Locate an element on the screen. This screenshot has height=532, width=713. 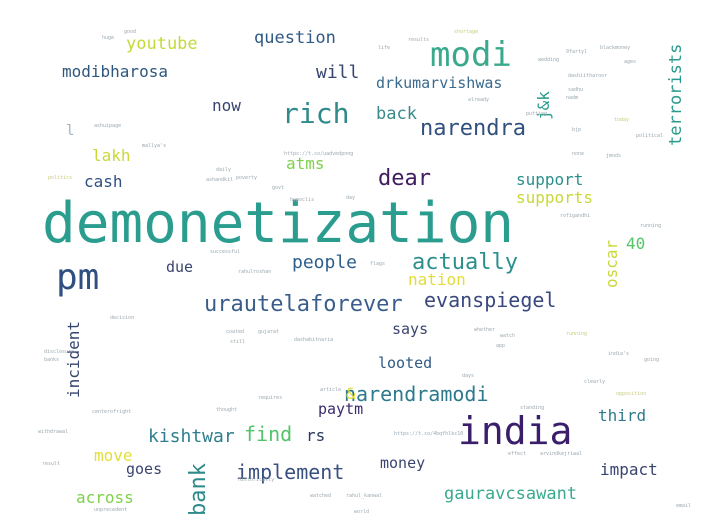
word: withdrawal is located at coordinates (53, 432).